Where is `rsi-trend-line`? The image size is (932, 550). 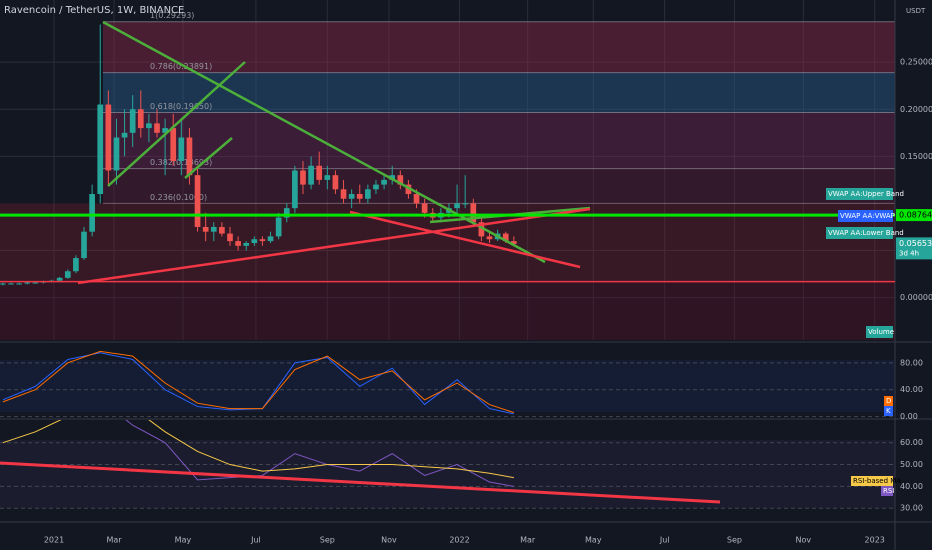 rsi-trend-line is located at coordinates (360, 482).